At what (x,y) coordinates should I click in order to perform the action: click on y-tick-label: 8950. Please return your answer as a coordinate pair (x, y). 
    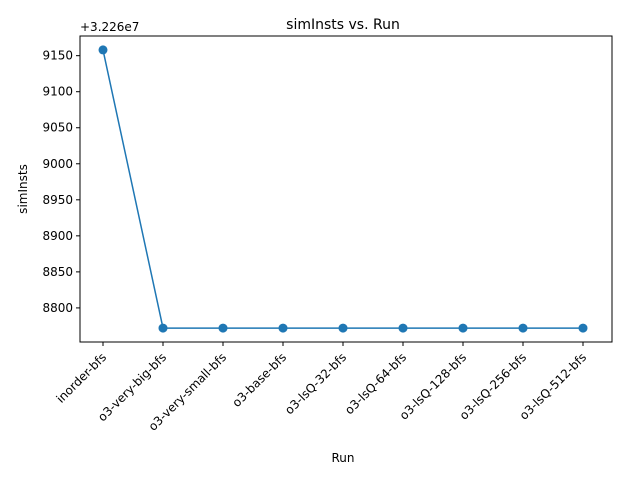
    Looking at the image, I should click on (57, 200).